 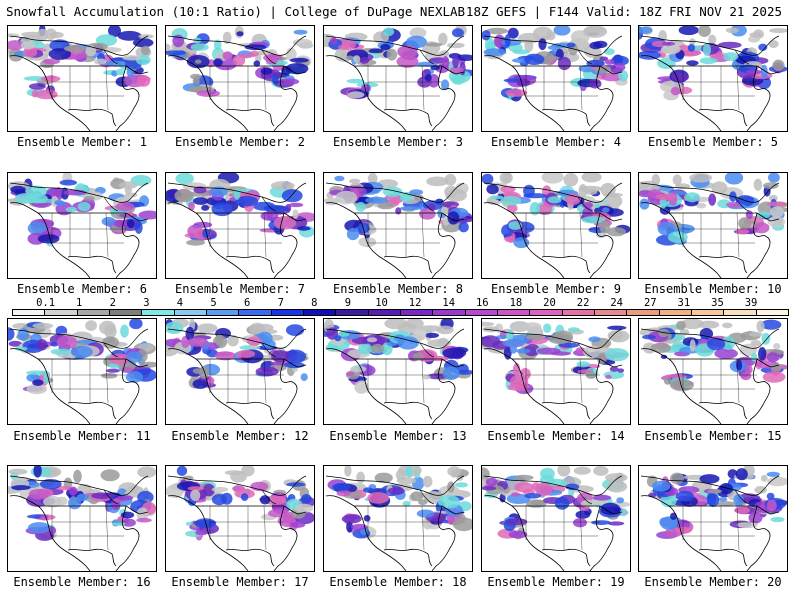 What do you see at coordinates (398, 142) in the screenshot?
I see `member-label: Ensemble Member: 3` at bounding box center [398, 142].